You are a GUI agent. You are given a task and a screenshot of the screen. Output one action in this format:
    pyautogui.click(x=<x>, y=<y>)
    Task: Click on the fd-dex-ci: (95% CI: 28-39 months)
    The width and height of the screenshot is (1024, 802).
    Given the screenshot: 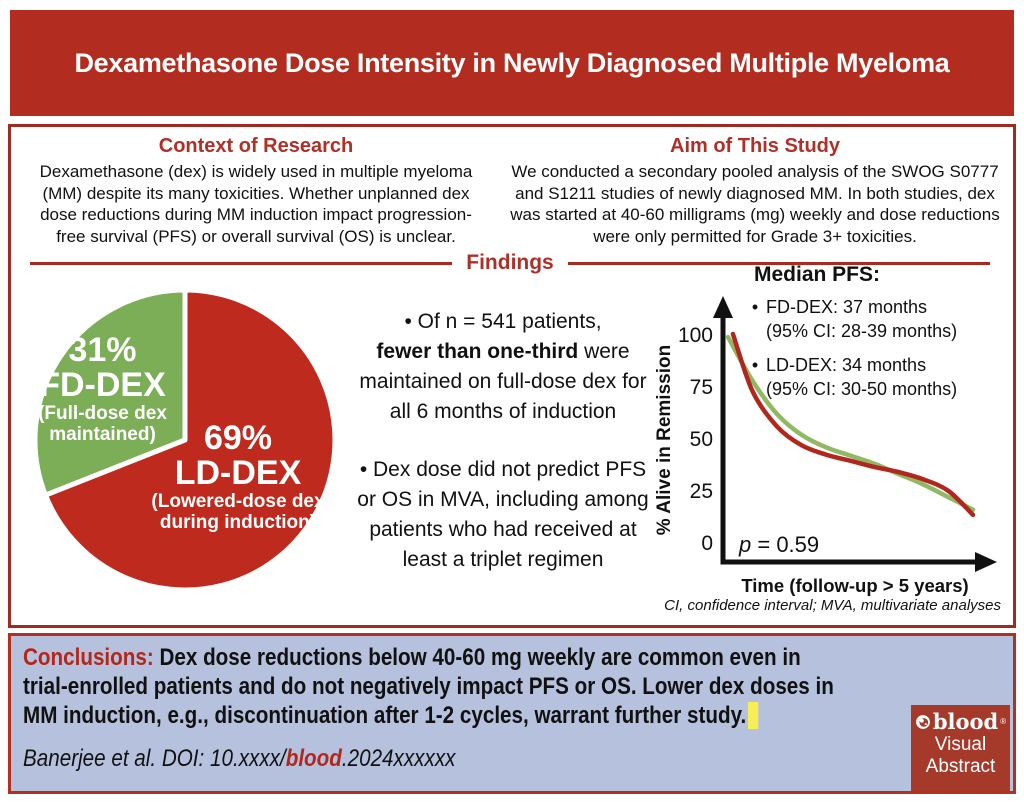 What is the action you would take?
    pyautogui.click(x=862, y=330)
    